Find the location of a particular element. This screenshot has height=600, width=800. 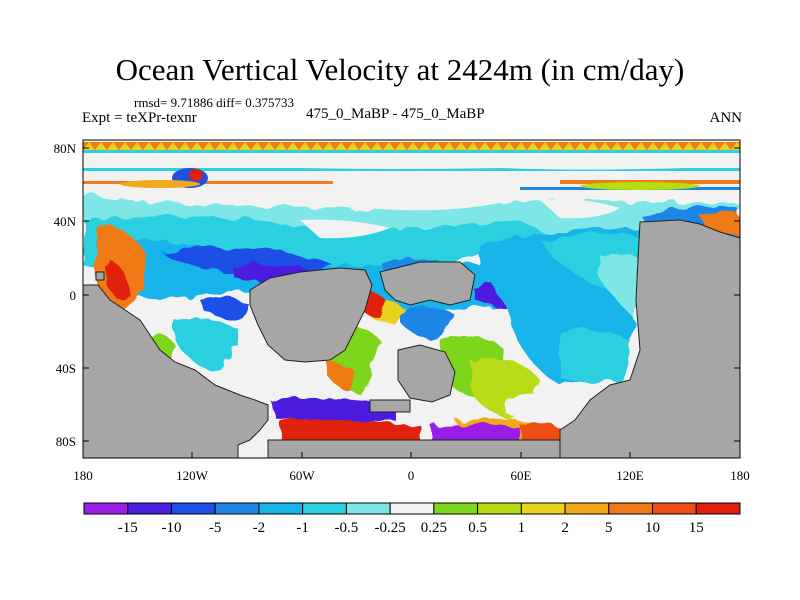

north-white-band is located at coordinates (411, 162).